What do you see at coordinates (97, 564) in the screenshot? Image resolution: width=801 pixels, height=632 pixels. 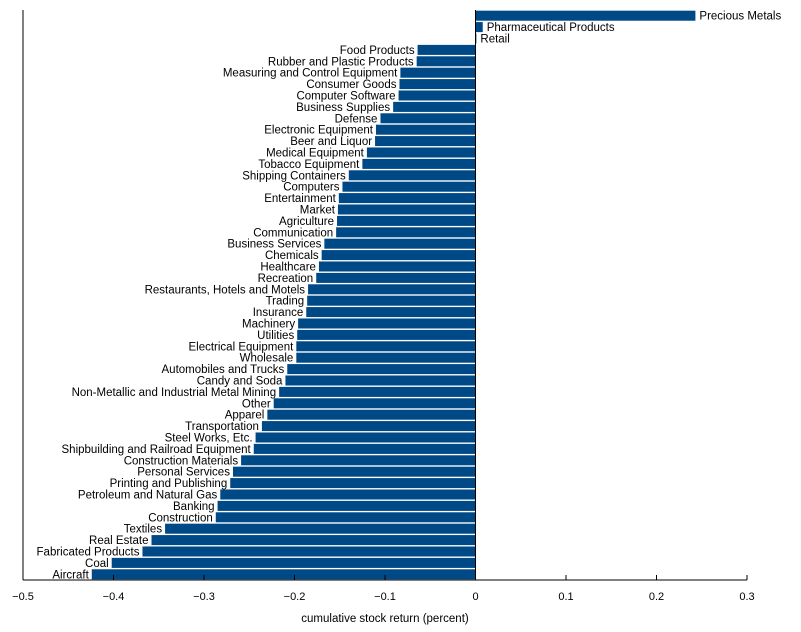 I see `category-label: Coal` at bounding box center [97, 564].